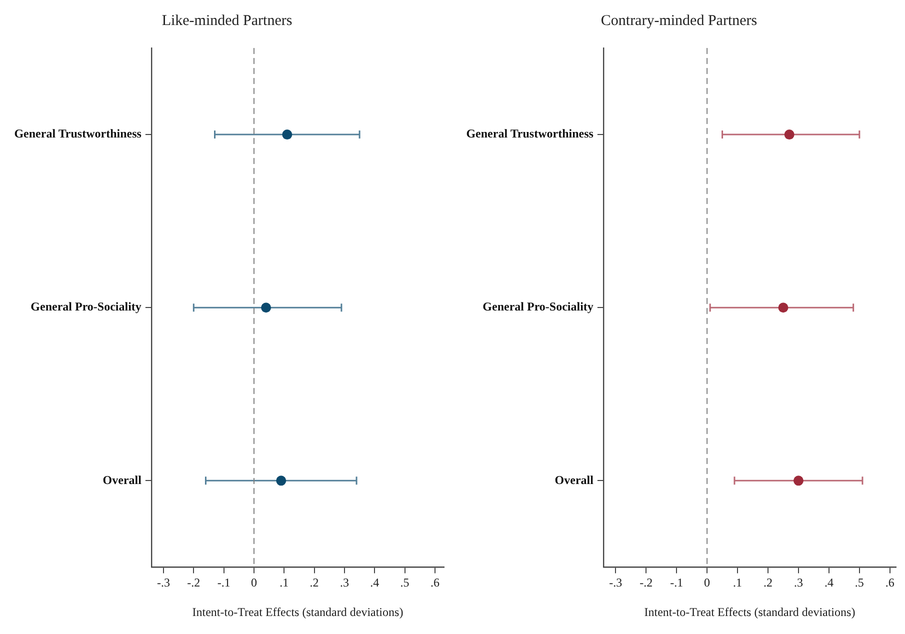 The image size is (905, 634). I want to click on chart-title: Contrary-minded Partners, so click(679, 20).